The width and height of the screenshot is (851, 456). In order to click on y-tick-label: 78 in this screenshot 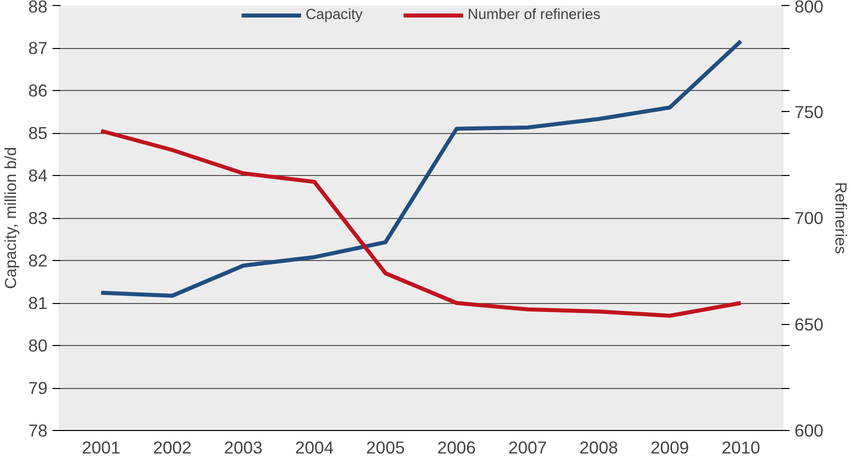, I will do `click(38, 430)`.